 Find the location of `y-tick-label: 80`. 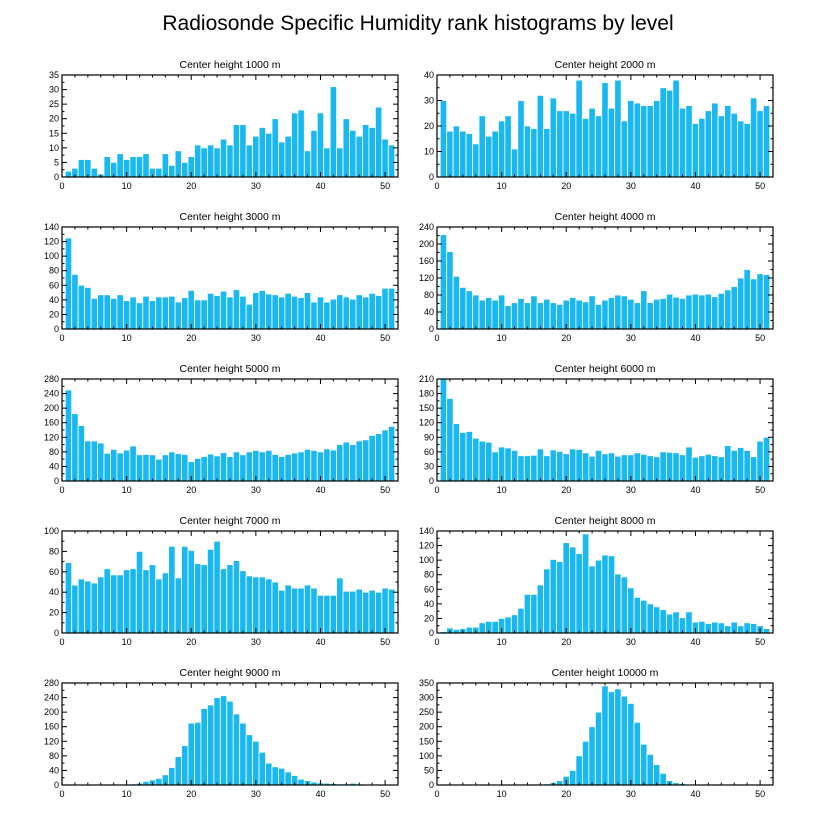

y-tick-label: 80 is located at coordinates (429, 295).